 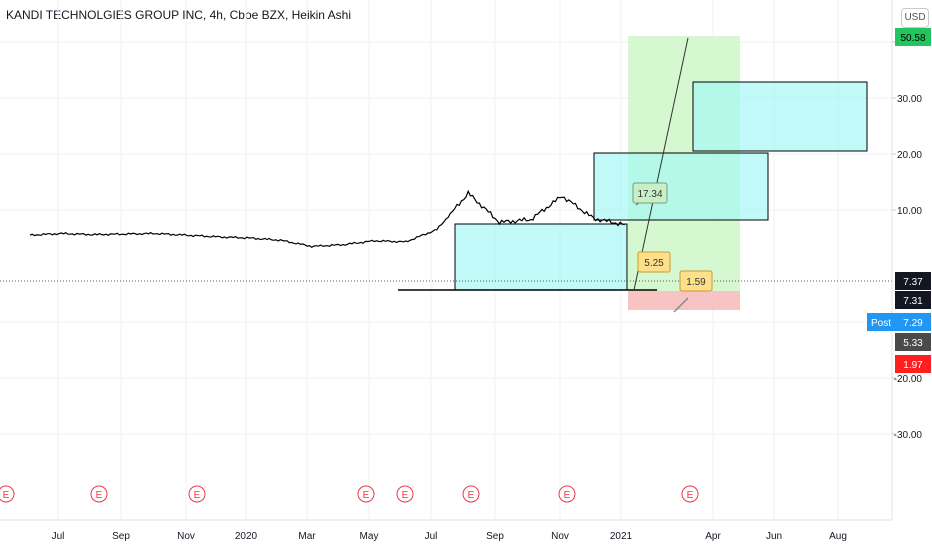 I want to click on price-label: 50.58, so click(x=912, y=38).